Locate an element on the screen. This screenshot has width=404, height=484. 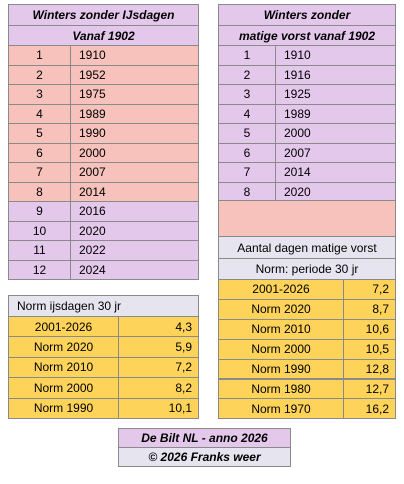
year: 2024 is located at coordinates (134, 269).